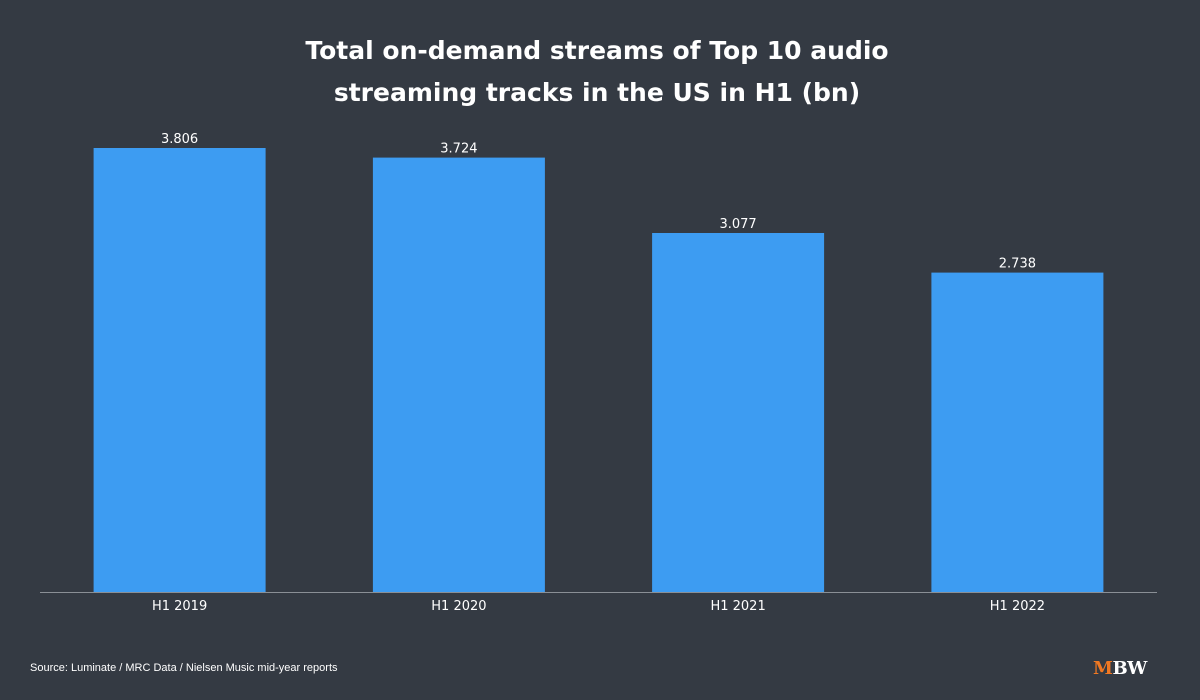 Image resolution: width=1200 pixels, height=700 pixels. Describe the element at coordinates (737, 606) in the screenshot. I see `x-tick-label: H1 2021` at that location.